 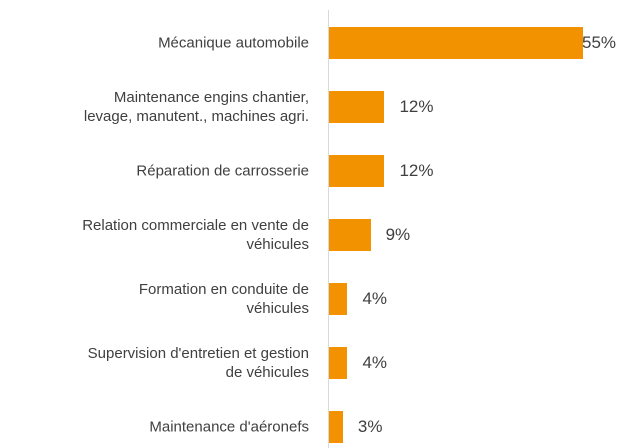 I want to click on value-label: 9%, so click(x=398, y=234).